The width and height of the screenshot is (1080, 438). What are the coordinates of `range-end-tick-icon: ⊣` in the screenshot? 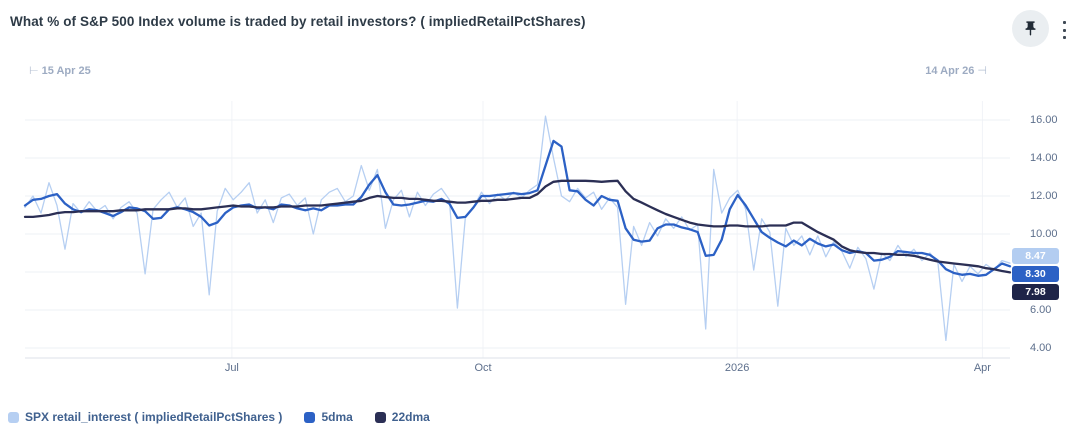 It's located at (982, 71).